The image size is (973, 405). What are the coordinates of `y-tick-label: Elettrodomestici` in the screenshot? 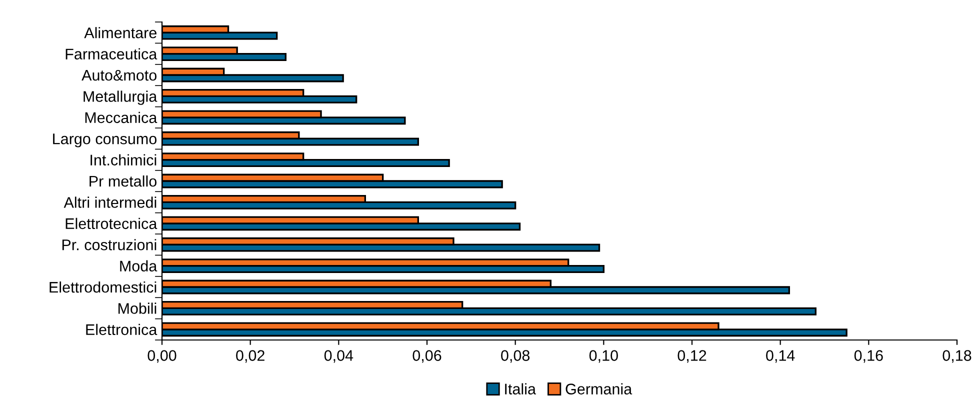 It's located at (103, 287).